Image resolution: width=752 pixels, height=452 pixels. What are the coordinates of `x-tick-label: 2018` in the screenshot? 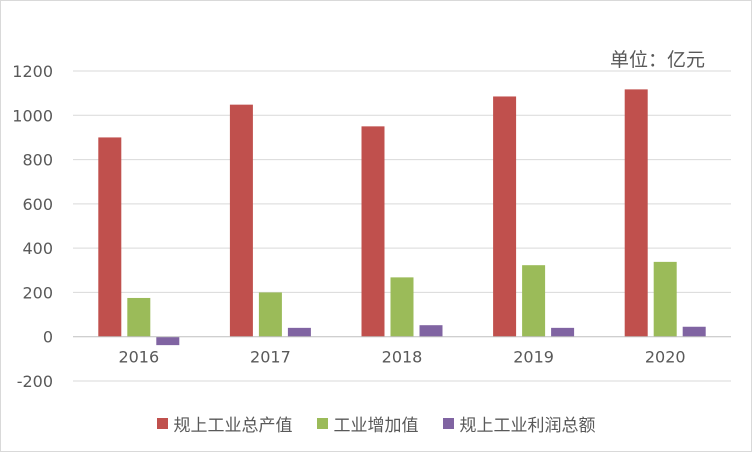 It's located at (402, 357).